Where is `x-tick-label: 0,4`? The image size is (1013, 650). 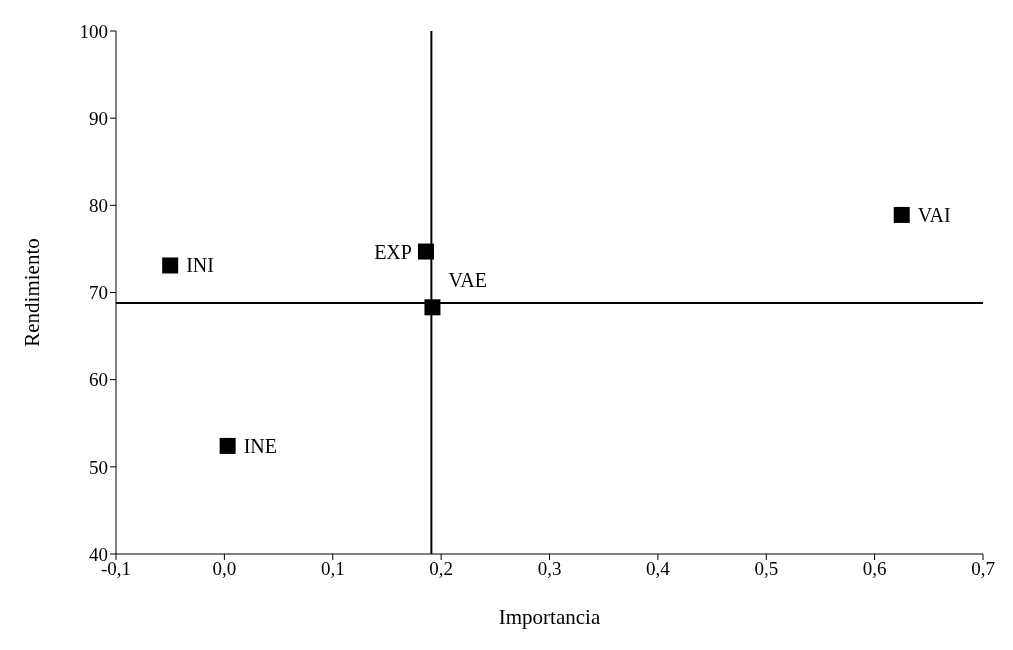
x-tick-label: 0,4 is located at coordinates (658, 569).